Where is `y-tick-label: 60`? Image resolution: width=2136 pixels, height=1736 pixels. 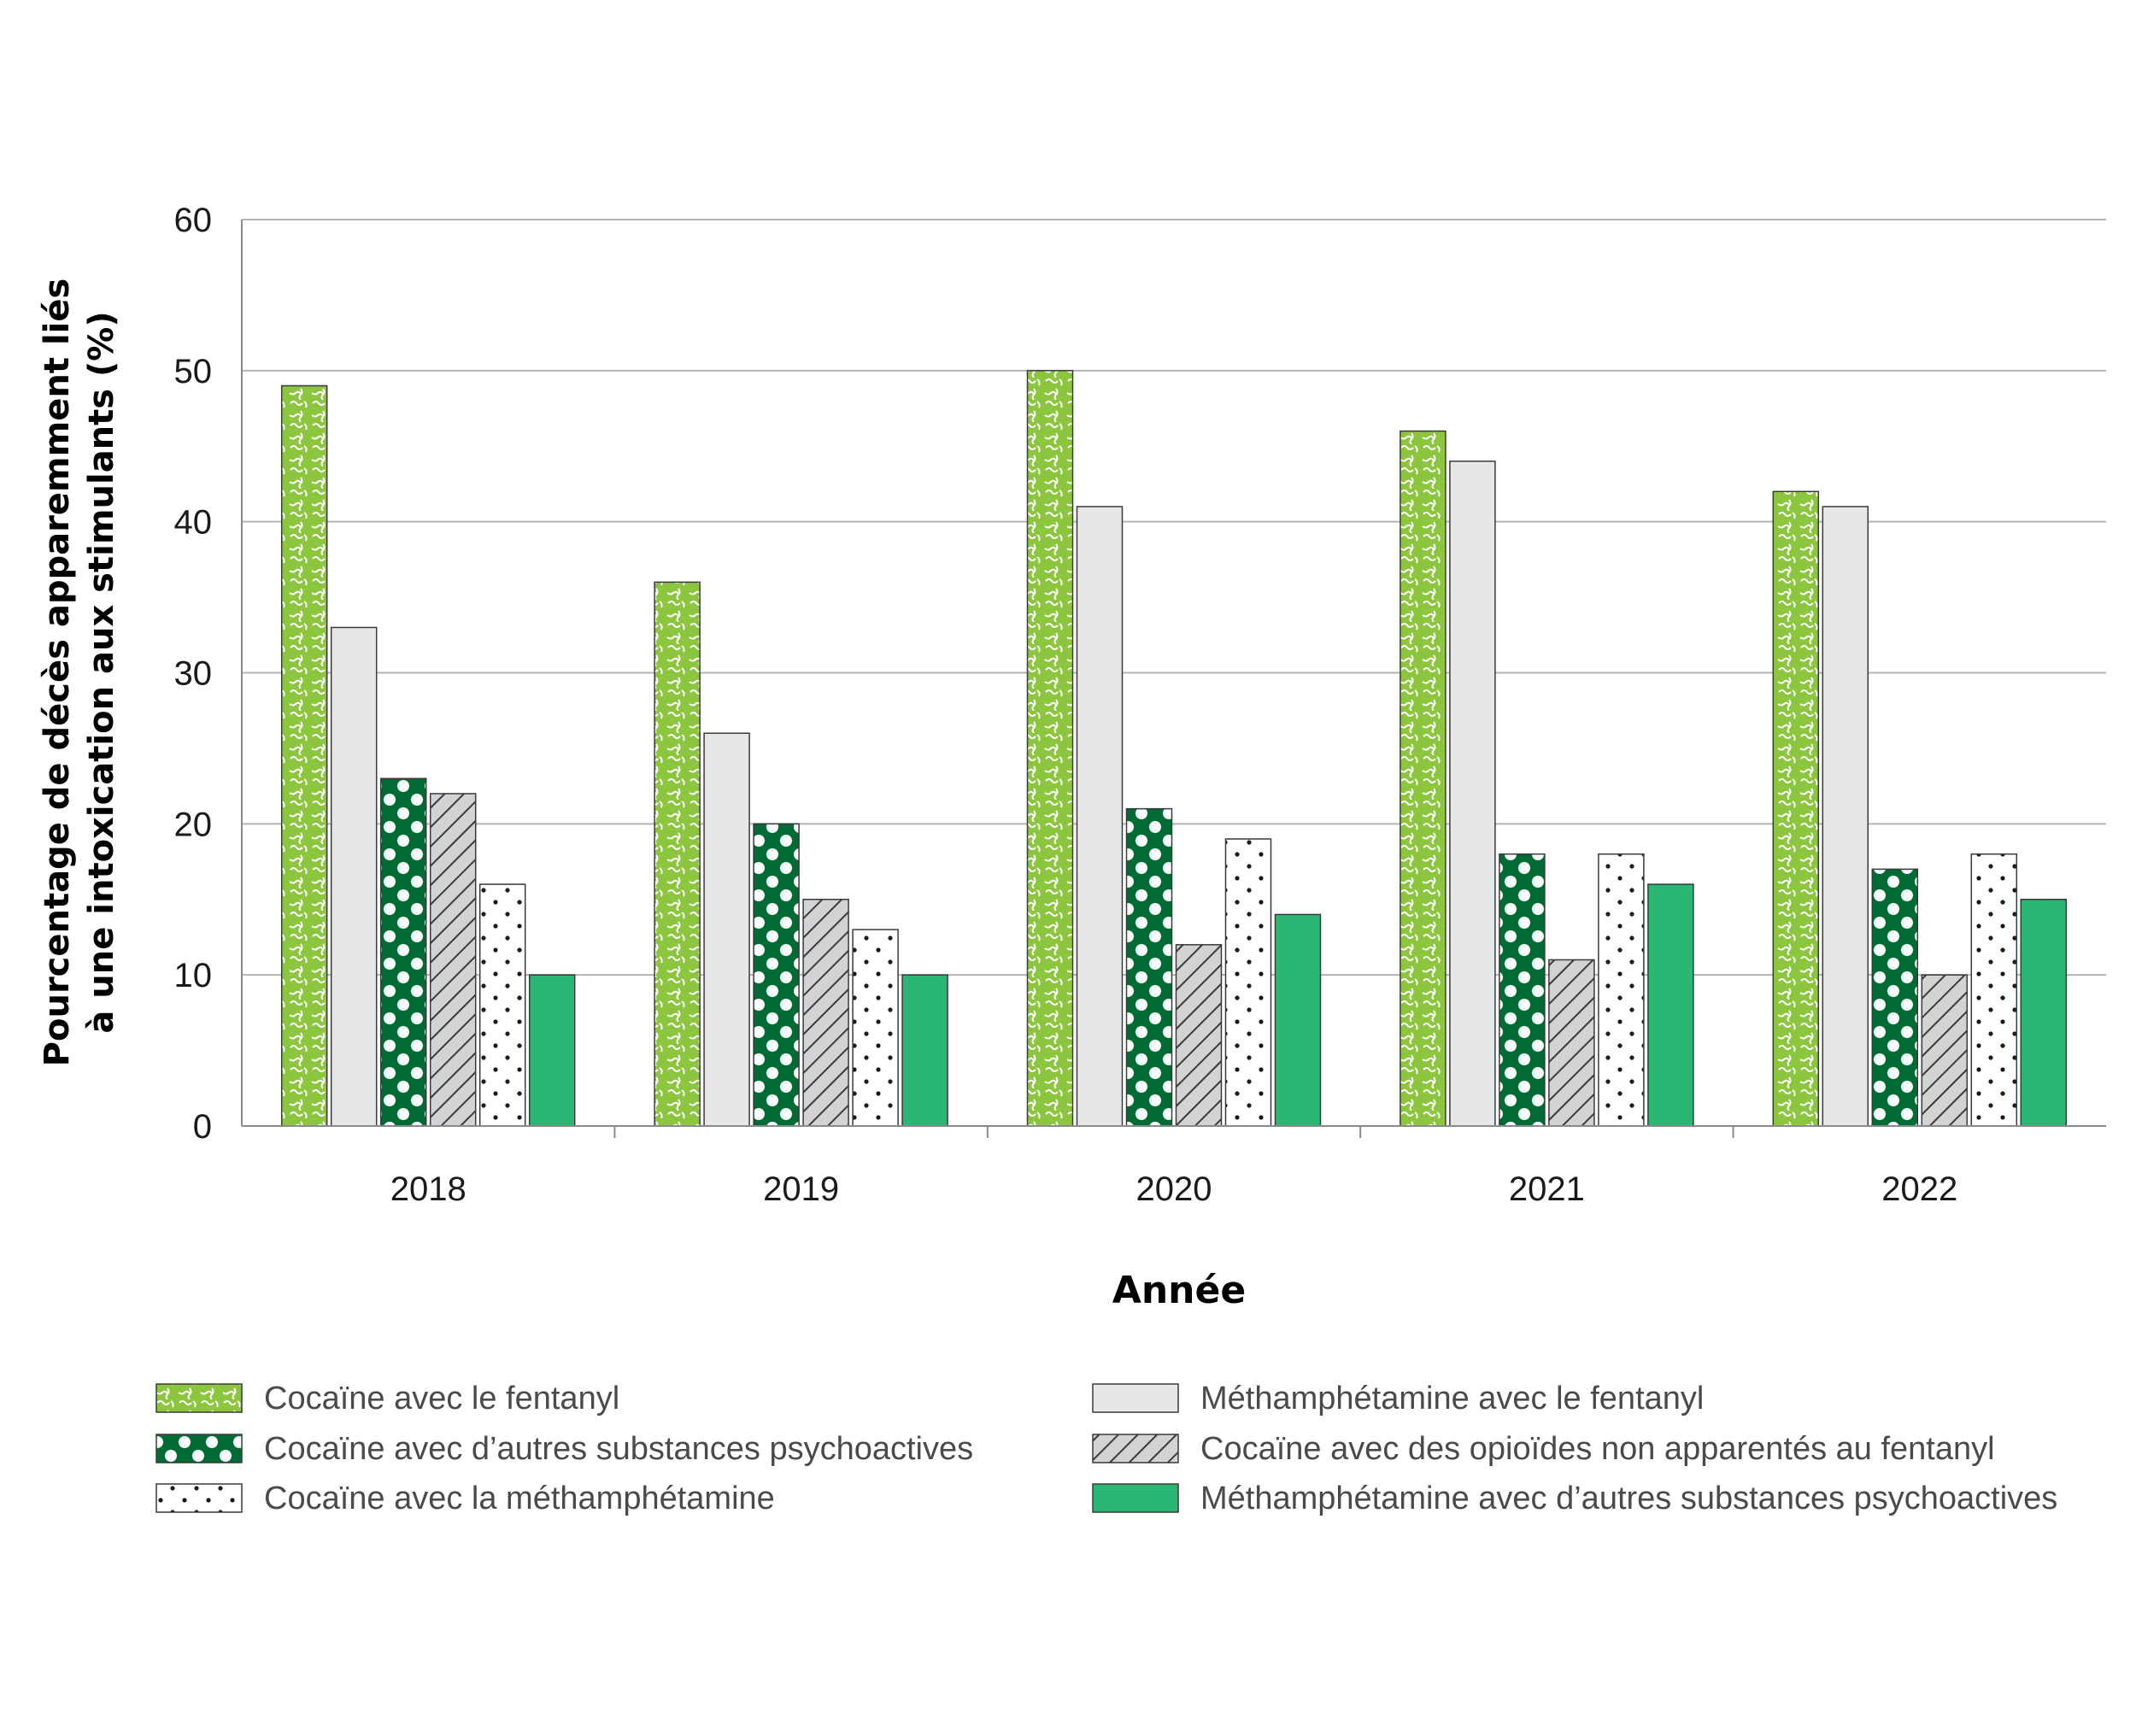 y-tick-label: 60 is located at coordinates (194, 221).